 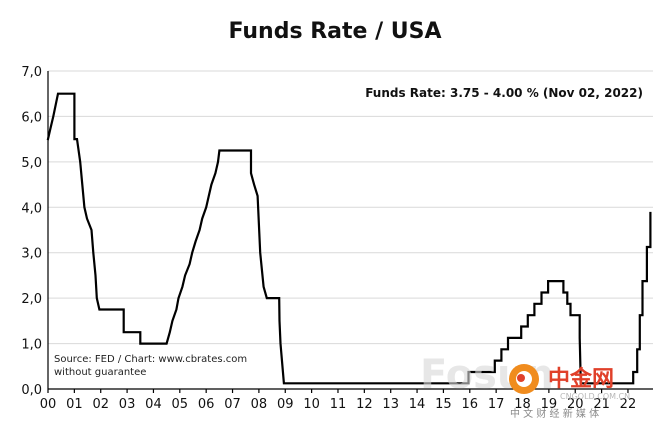 I want to click on x-tick-label: 03, so click(x=127, y=404).